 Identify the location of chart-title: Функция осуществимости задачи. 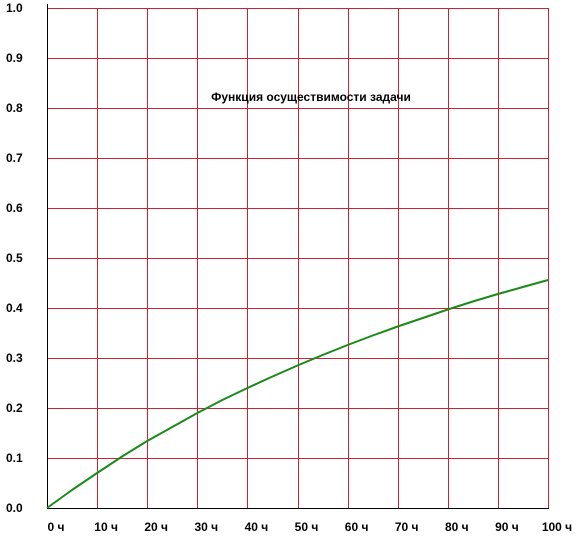
(311, 97).